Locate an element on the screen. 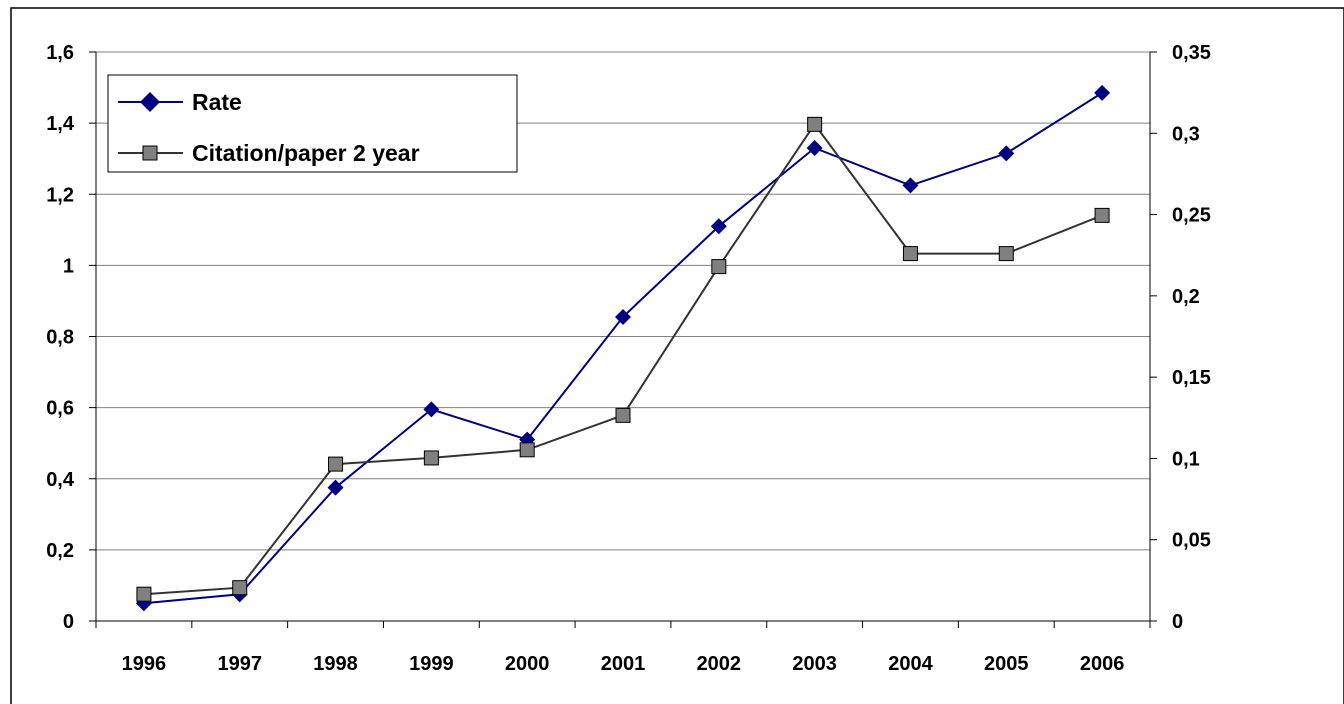  legend-item-citation: Citation/paper 2 year is located at coordinates (269, 153).